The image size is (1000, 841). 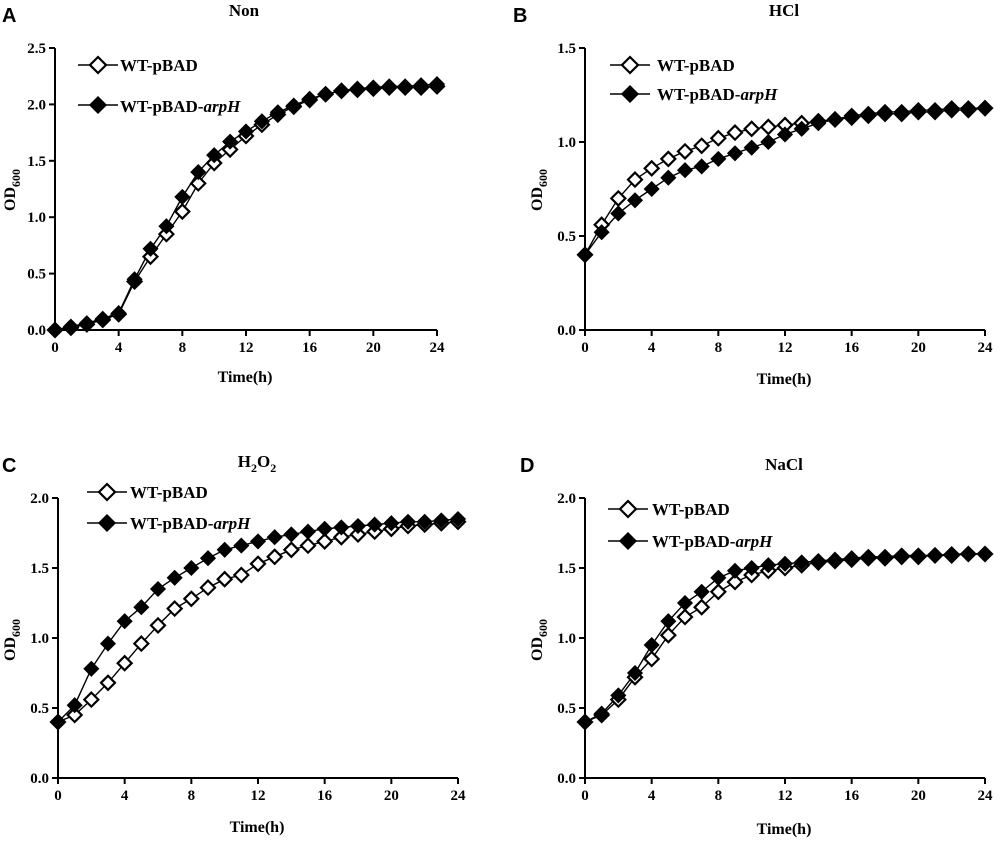 I want to click on panel-b-x-tick-label: 4, so click(x=652, y=348).